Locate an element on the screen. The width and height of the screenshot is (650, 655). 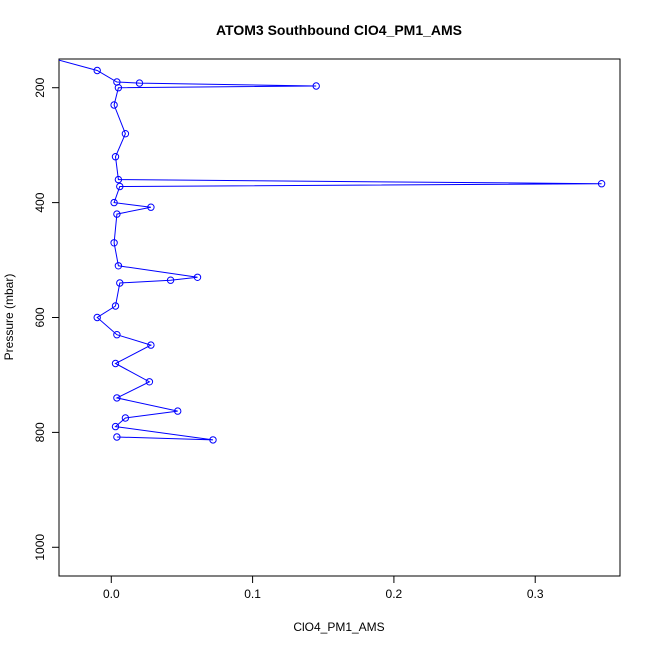
y-tick-label: 600 is located at coordinates (40, 317).